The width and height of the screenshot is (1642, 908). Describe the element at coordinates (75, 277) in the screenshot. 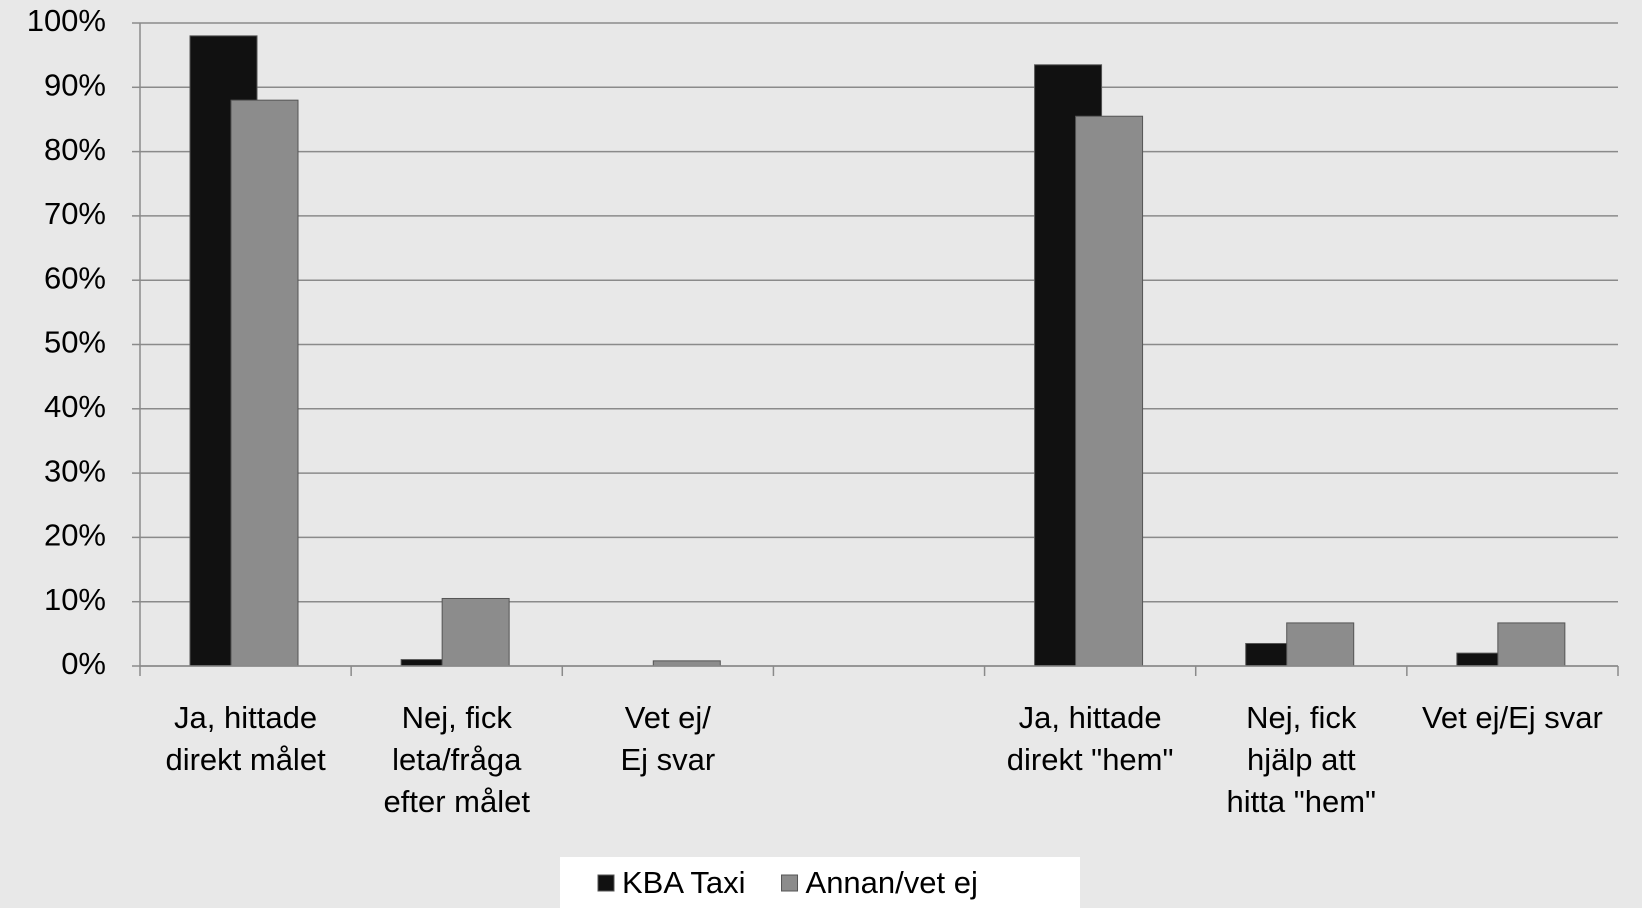

I see `y-tick-label: 60%` at that location.